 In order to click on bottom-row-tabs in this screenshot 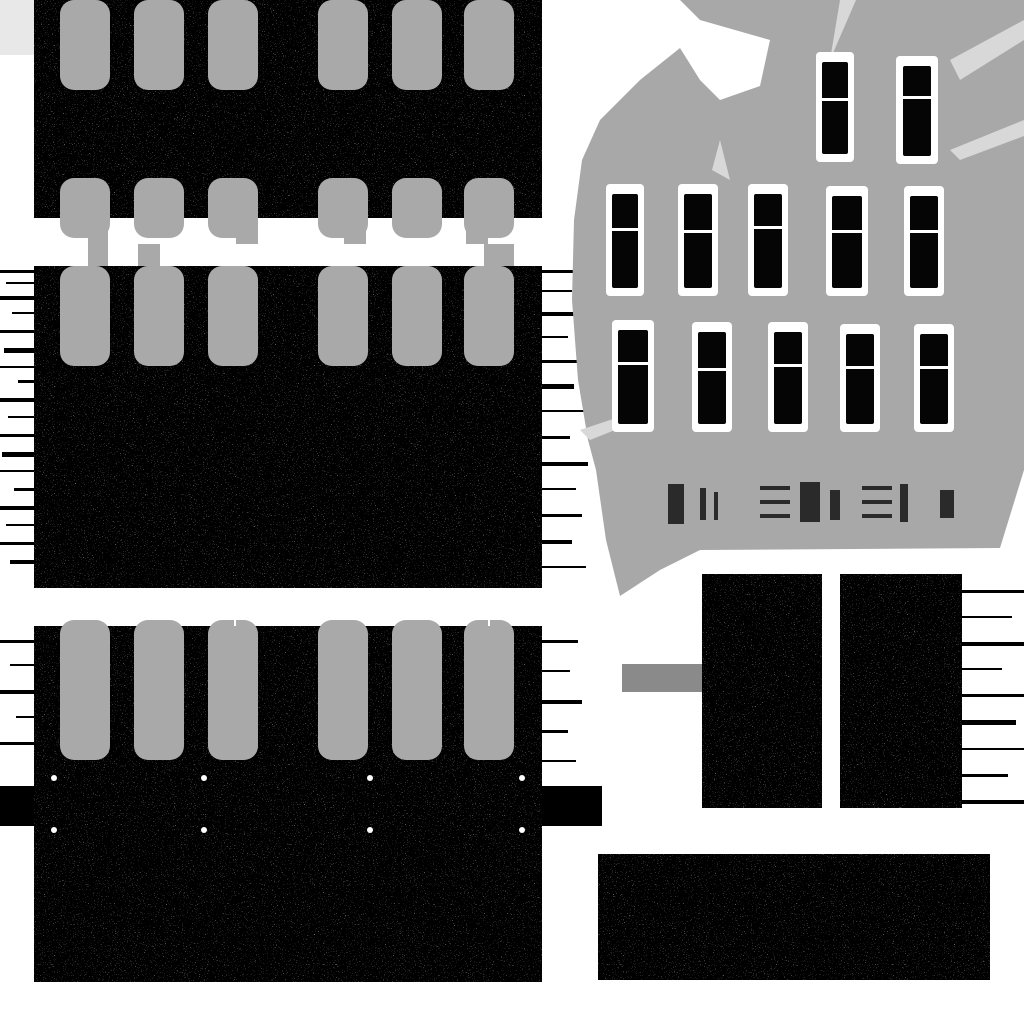, I will do `click(287, 690)`.